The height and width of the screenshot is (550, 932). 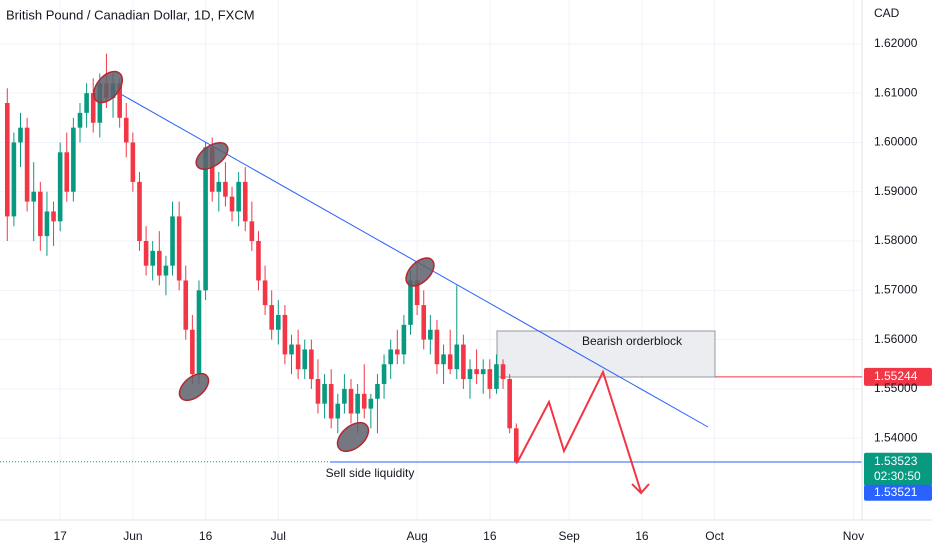 What do you see at coordinates (887, 13) in the screenshot?
I see `currency-label: CAD` at bounding box center [887, 13].